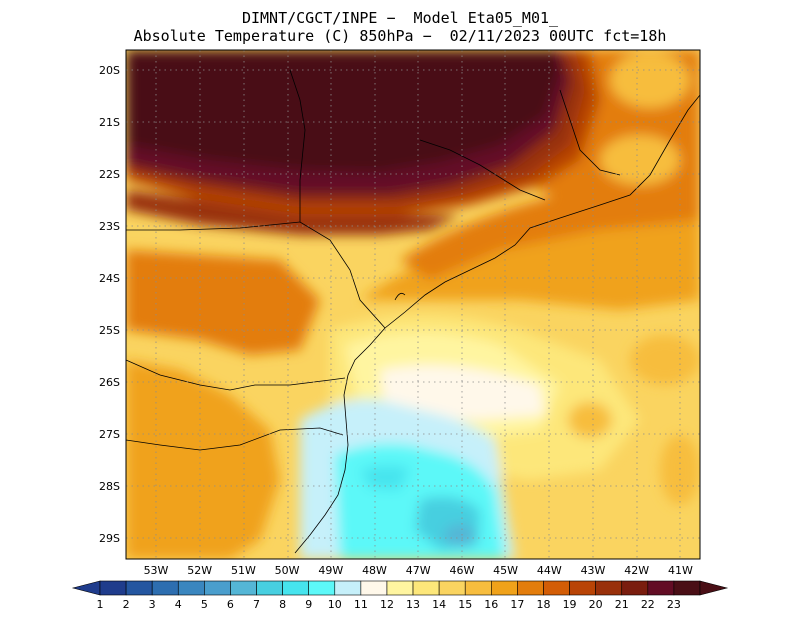 Image resolution: width=800 pixels, height=618 pixels. Describe the element at coordinates (491, 604) in the screenshot. I see `colorbar-label: 16` at that location.